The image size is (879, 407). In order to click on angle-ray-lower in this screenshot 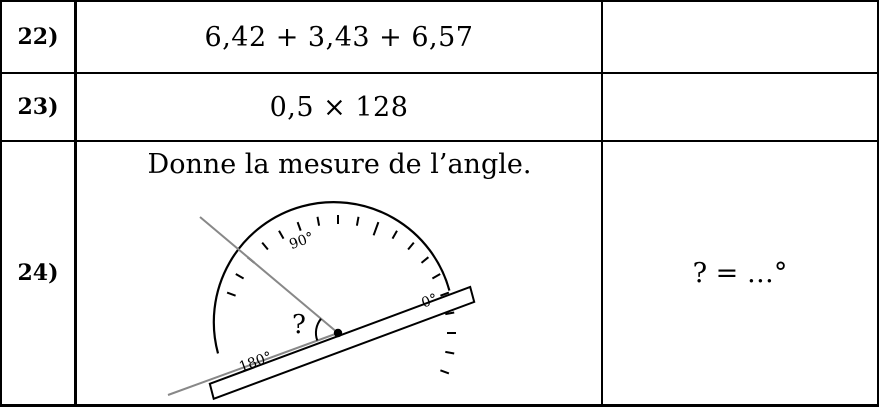, I will do `click(253, 364)`.